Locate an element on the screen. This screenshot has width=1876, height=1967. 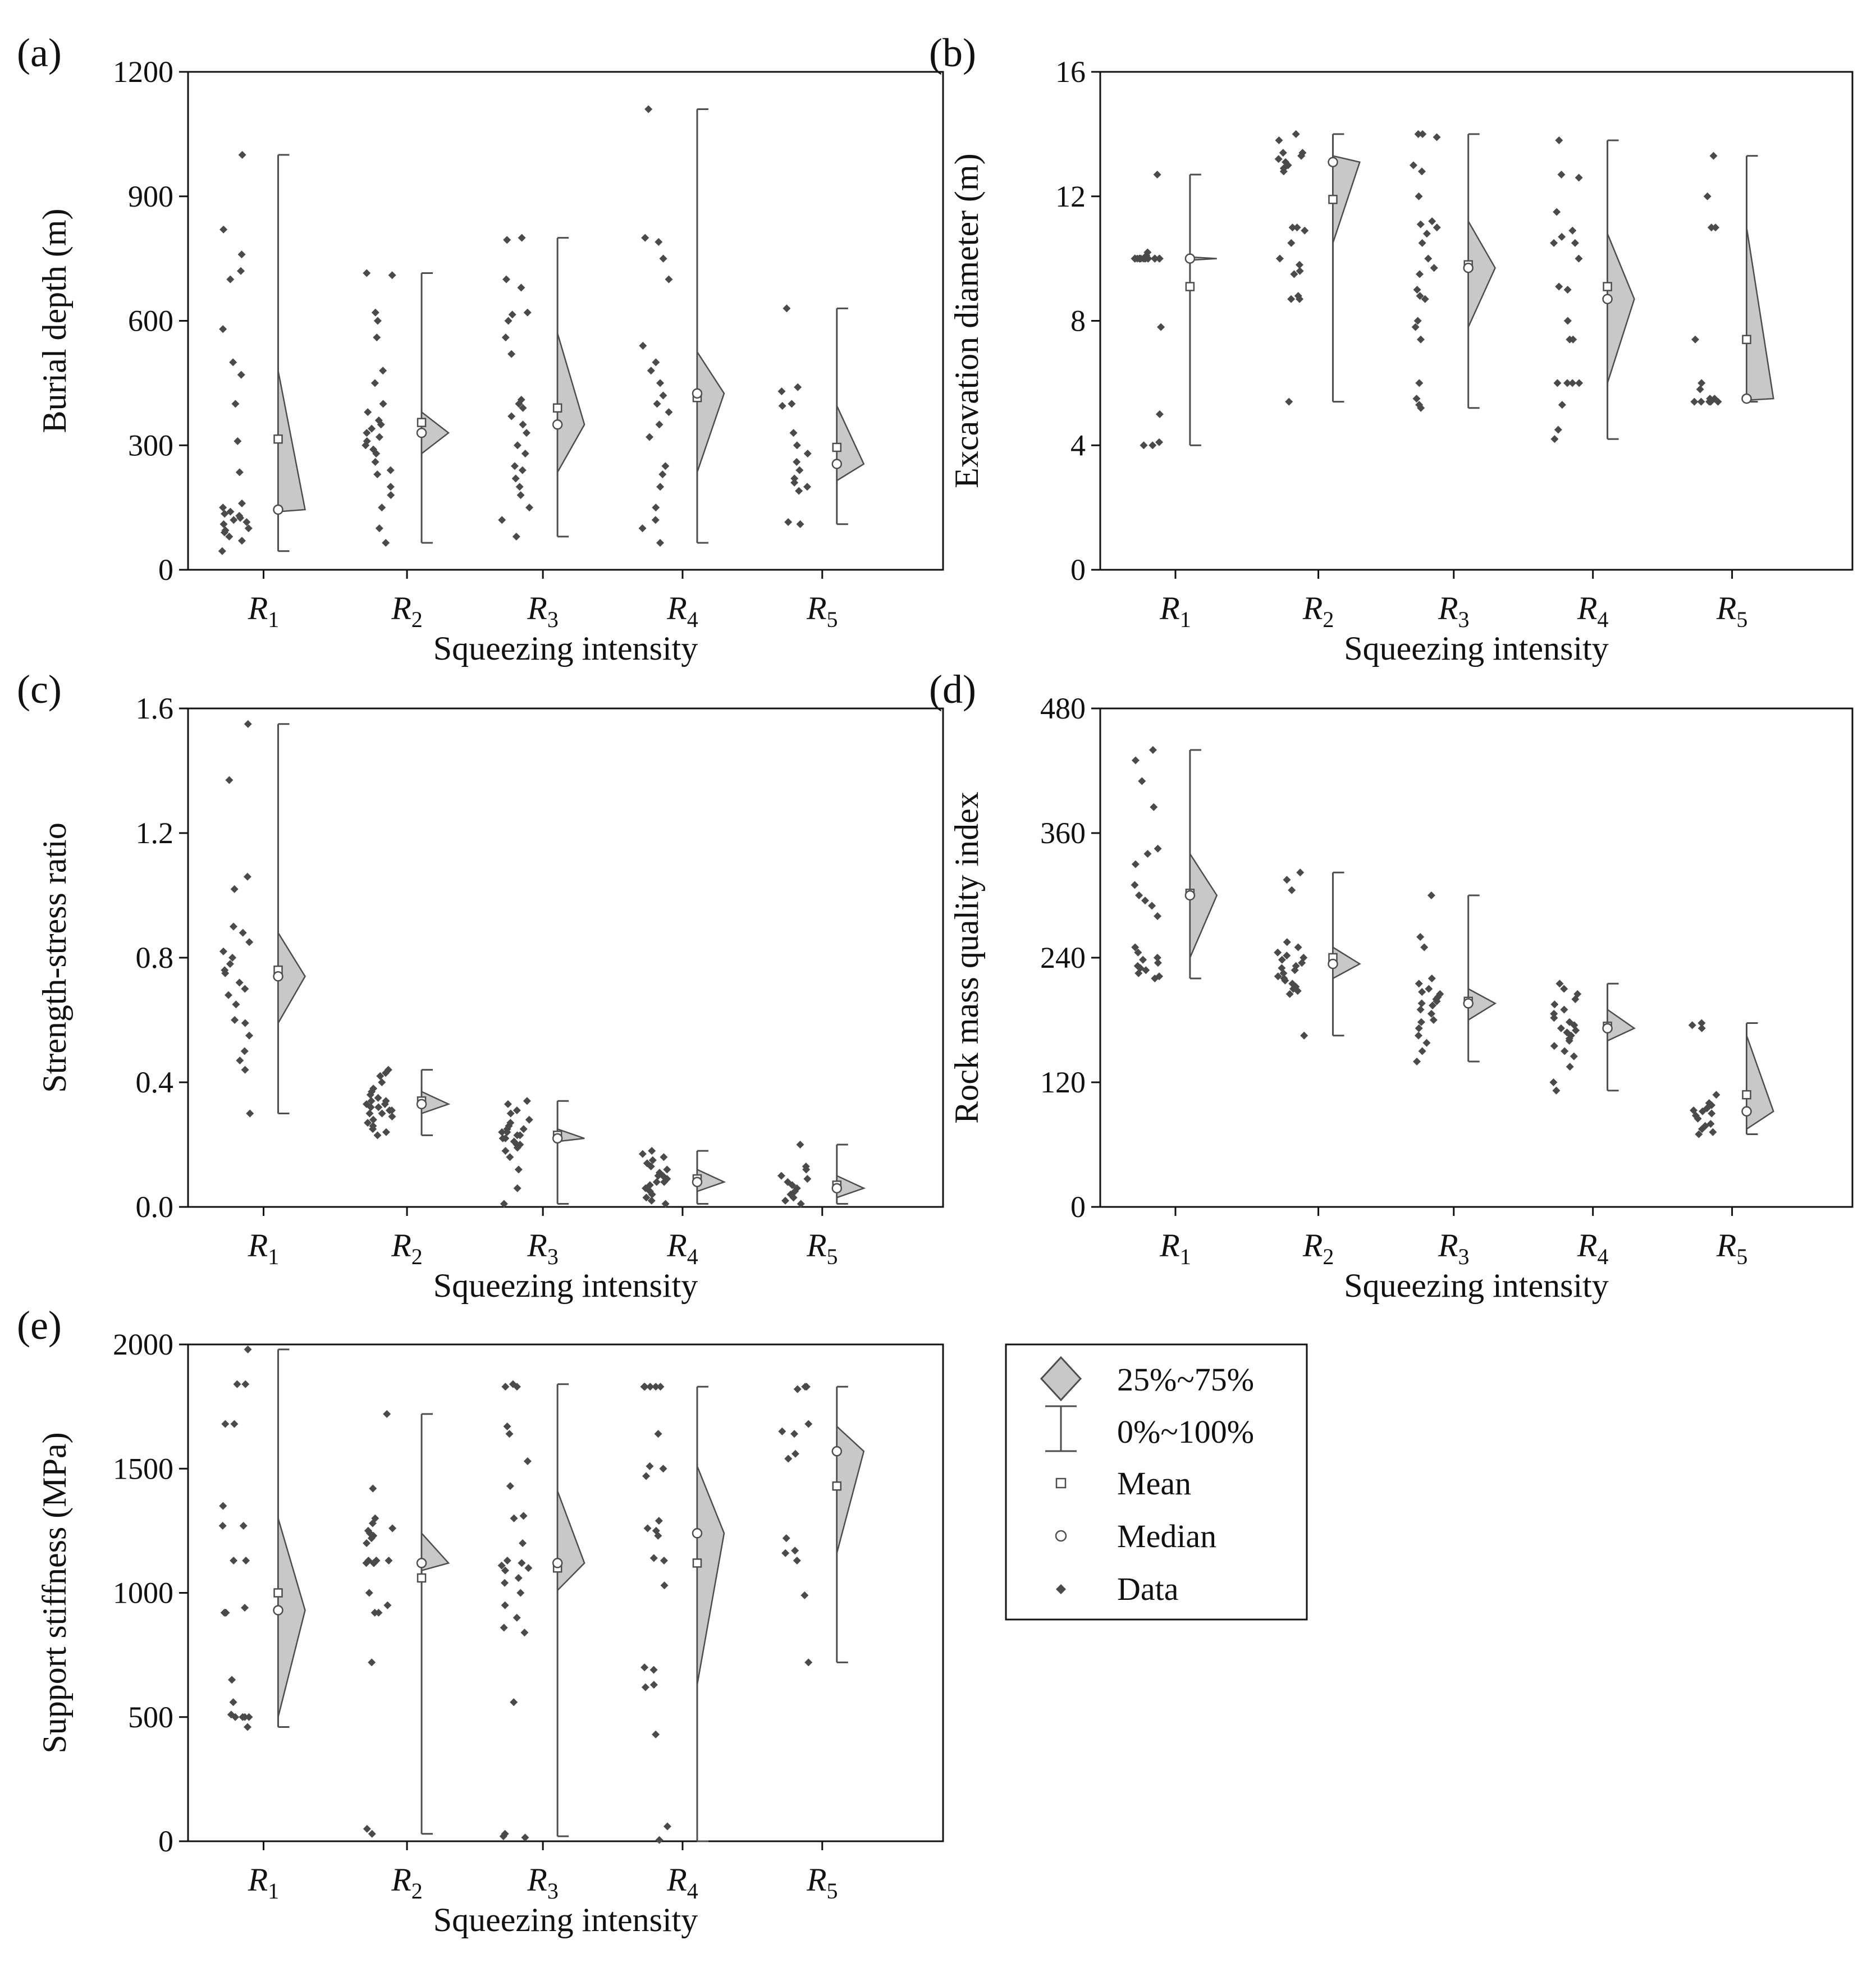
y-tick-label: 4 is located at coordinates (1078, 445).